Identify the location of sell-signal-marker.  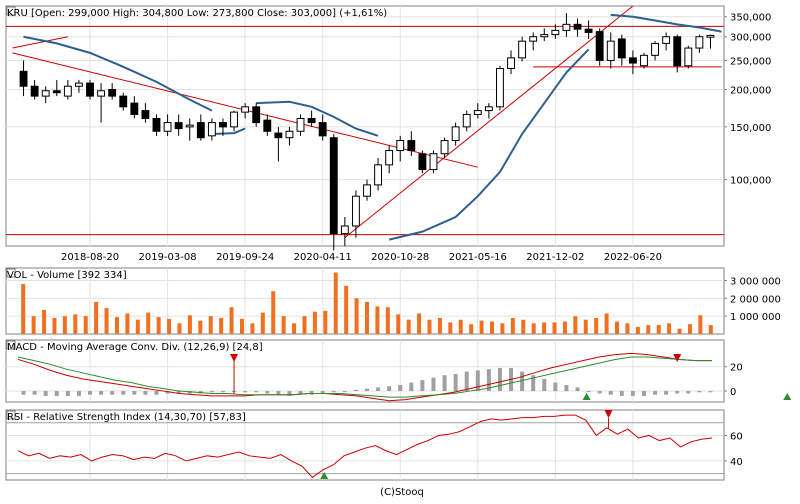
(234, 358).